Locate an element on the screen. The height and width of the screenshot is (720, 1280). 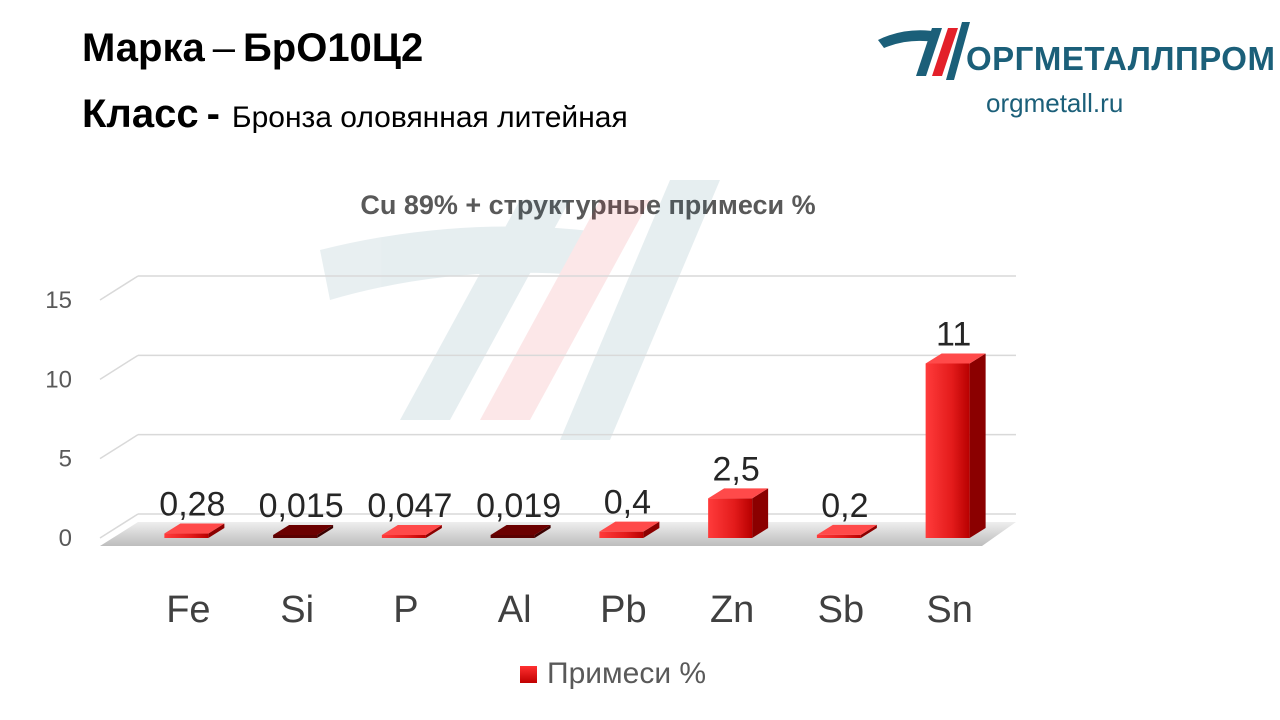
brand-emblem-icon is located at coordinates (924, 51).